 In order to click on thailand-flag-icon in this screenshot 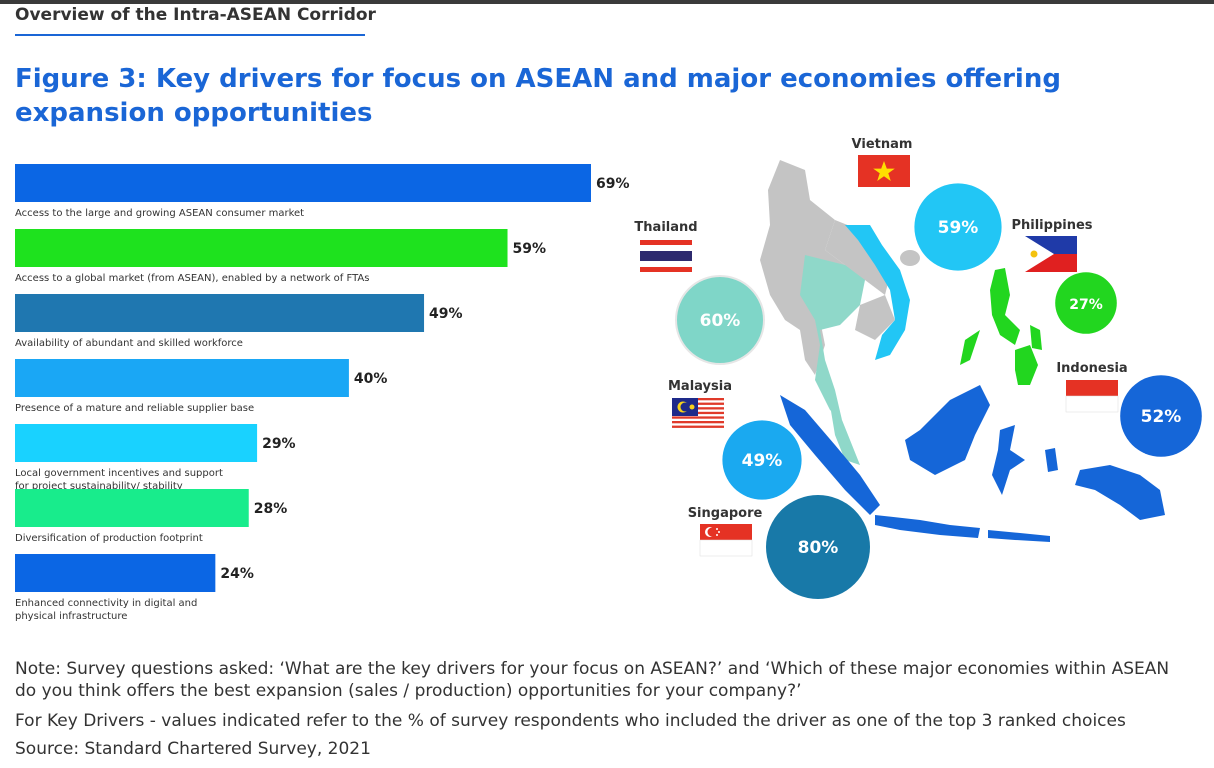, I will do `click(666, 256)`.